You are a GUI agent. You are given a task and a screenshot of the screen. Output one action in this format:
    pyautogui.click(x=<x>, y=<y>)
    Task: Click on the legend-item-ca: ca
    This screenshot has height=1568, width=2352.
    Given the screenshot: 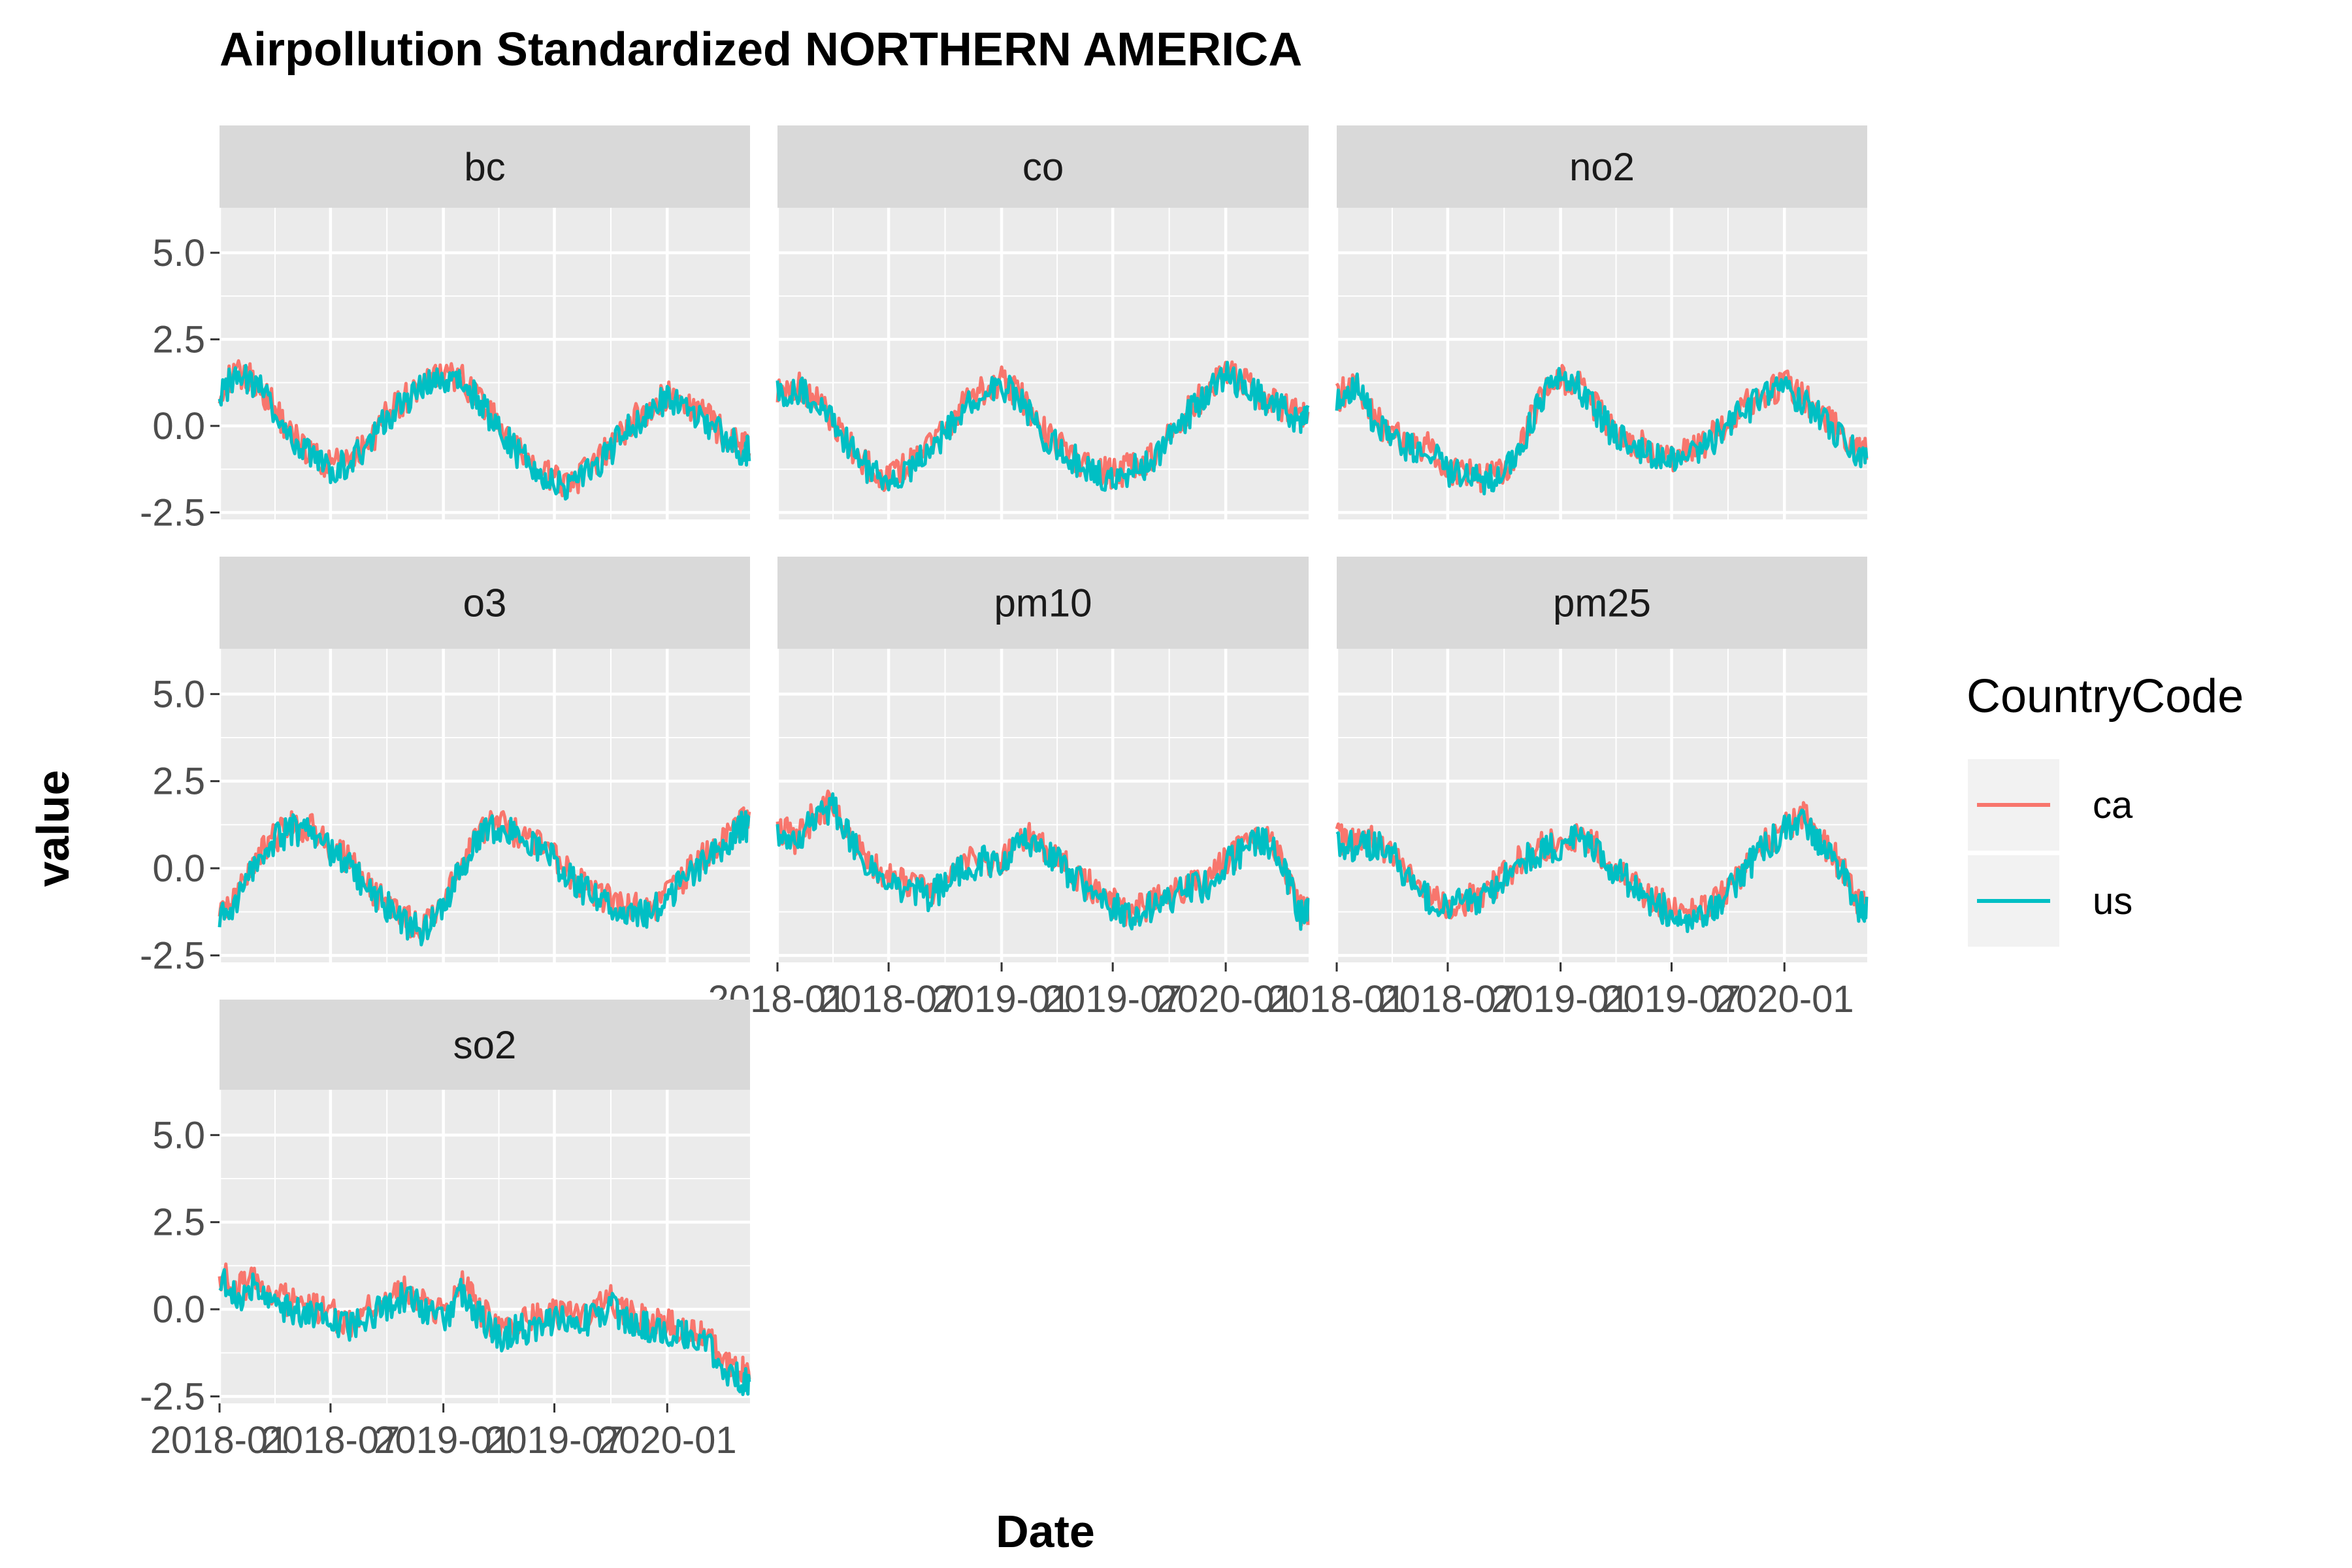 What is the action you would take?
    pyautogui.click(x=2050, y=805)
    